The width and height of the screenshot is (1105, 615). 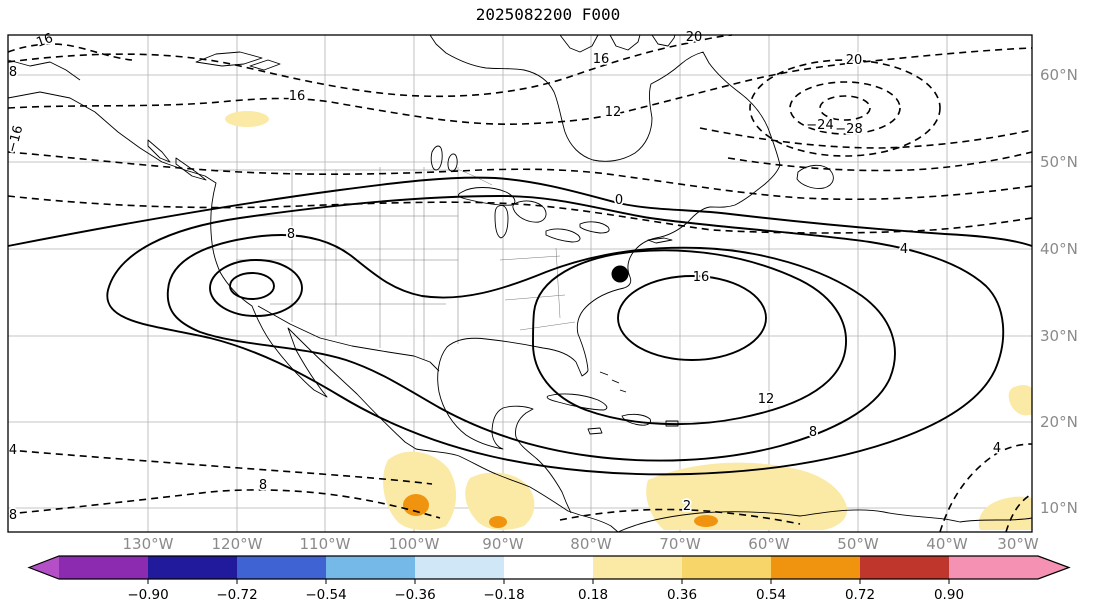 What do you see at coordinates (620, 274) in the screenshot?
I see `data-point-marker` at bounding box center [620, 274].